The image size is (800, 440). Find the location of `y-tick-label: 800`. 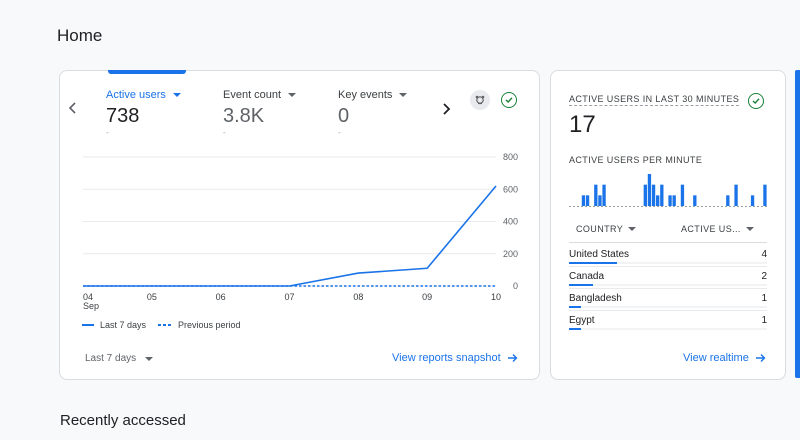

y-tick-label: 800 is located at coordinates (510, 157).